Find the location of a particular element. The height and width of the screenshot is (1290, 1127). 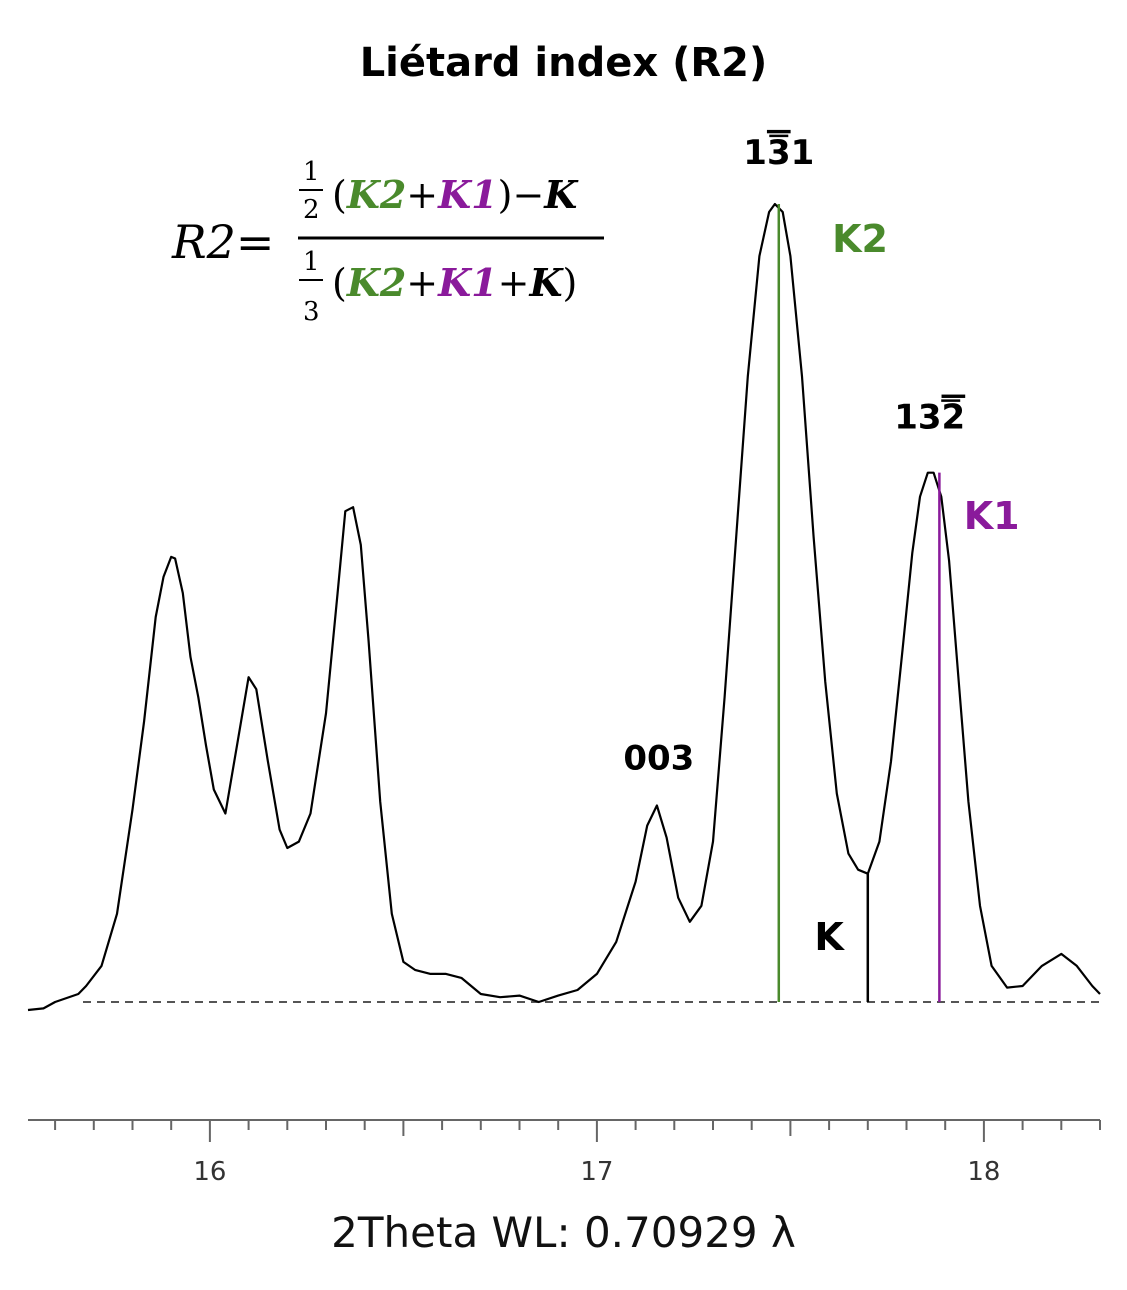

r2-formula: R2= 1 2 (K2+K1)−K 1 3 (K2+K1+K) is located at coordinates (387, 242).